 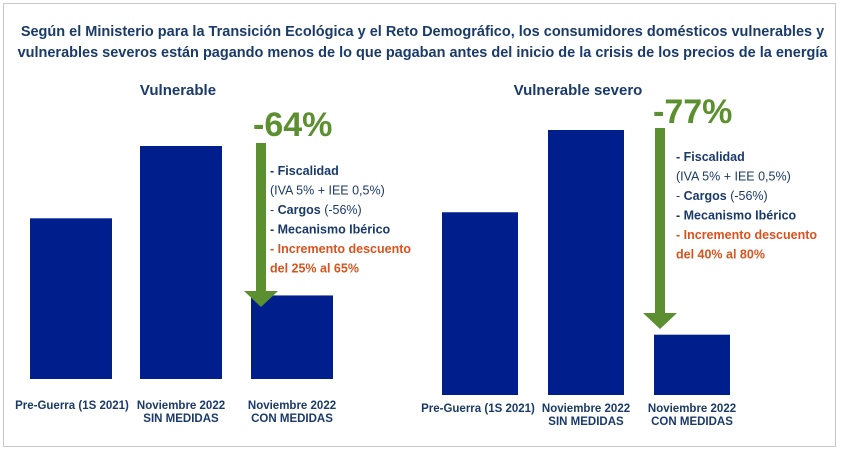 What do you see at coordinates (340, 249) in the screenshot?
I see `panel-1-note-5: - Incremento descuento` at bounding box center [340, 249].